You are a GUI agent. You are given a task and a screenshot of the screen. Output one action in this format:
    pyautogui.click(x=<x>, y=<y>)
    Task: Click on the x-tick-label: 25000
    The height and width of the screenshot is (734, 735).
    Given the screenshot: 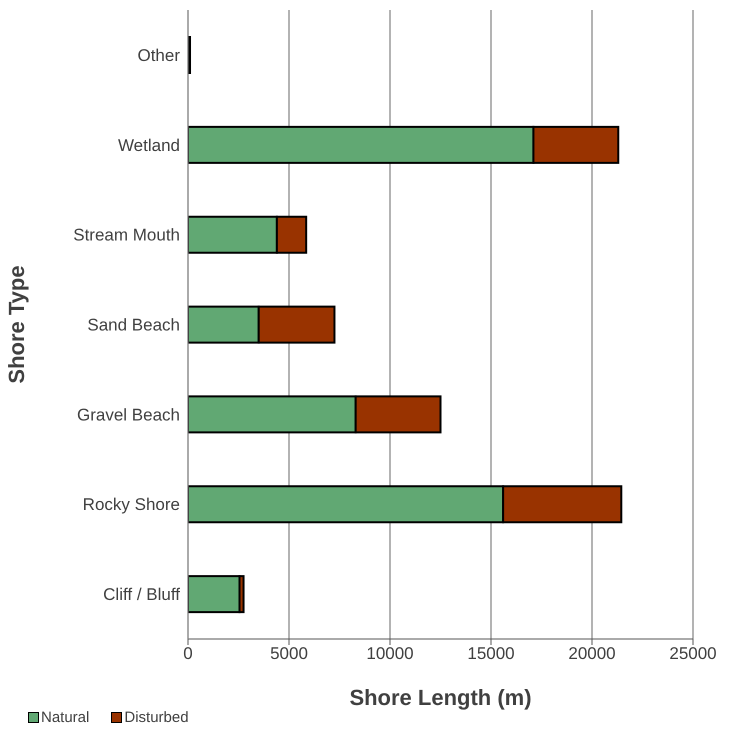 What is the action you would take?
    pyautogui.click(x=693, y=654)
    